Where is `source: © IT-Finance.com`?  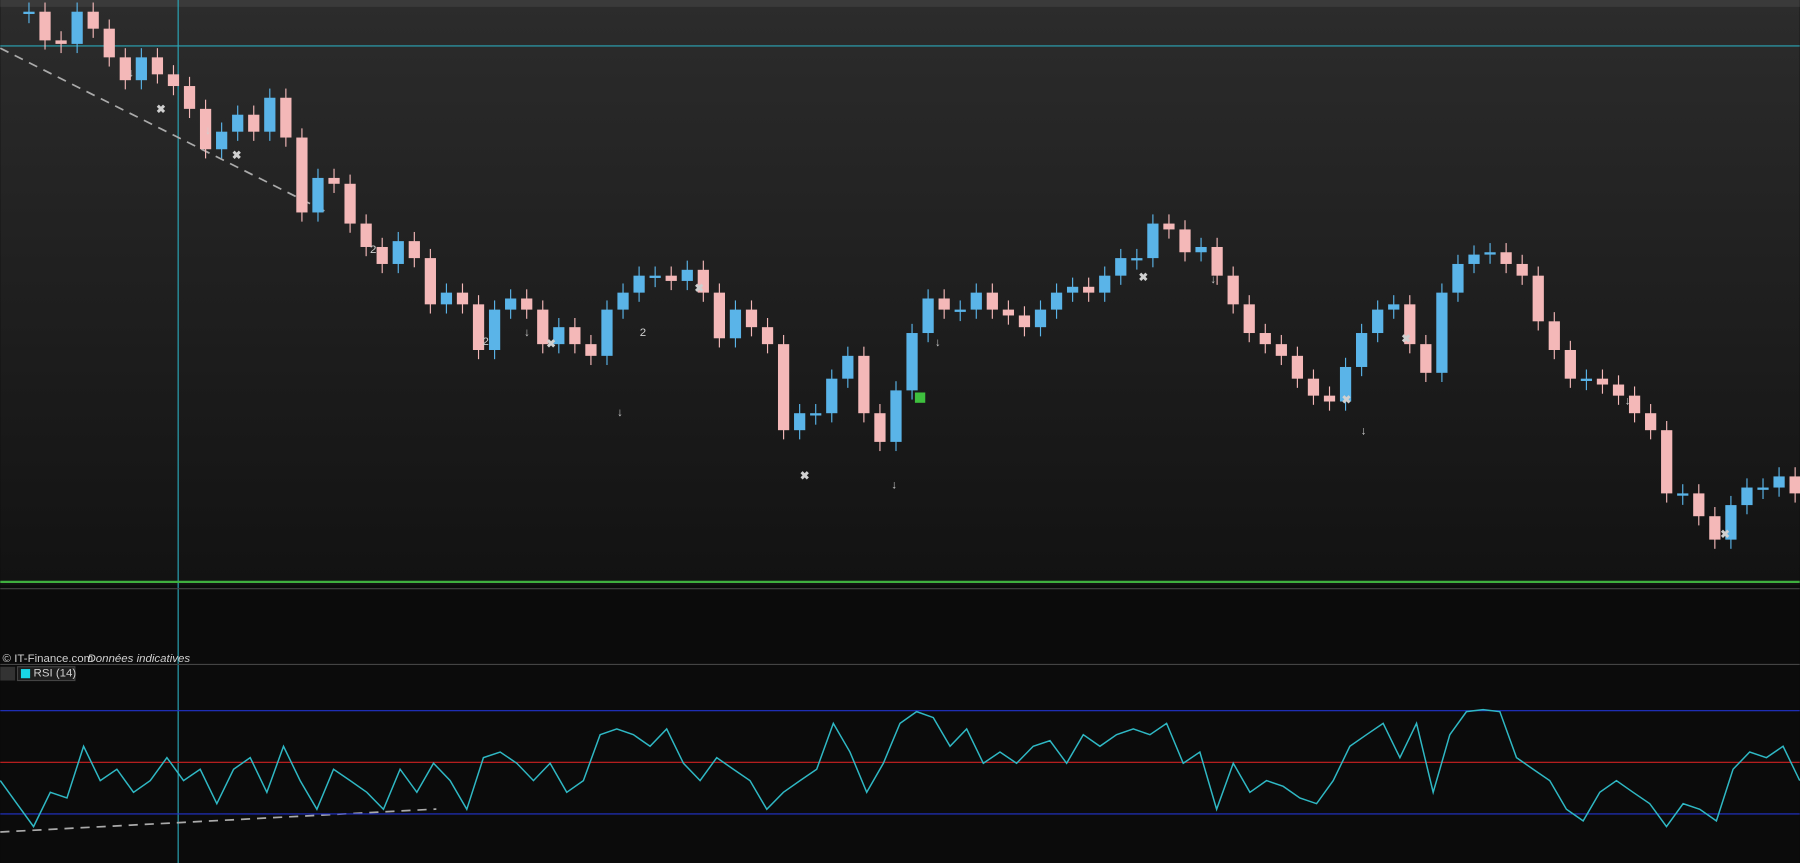 source: © IT-Finance.com is located at coordinates (48, 659).